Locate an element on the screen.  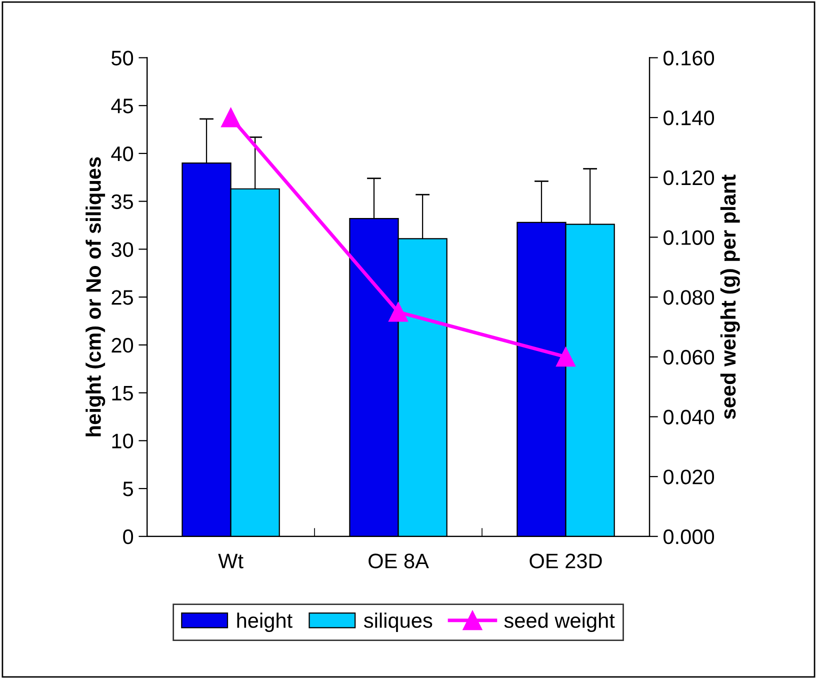
x-tick-label: OE 23D is located at coordinates (566, 561).